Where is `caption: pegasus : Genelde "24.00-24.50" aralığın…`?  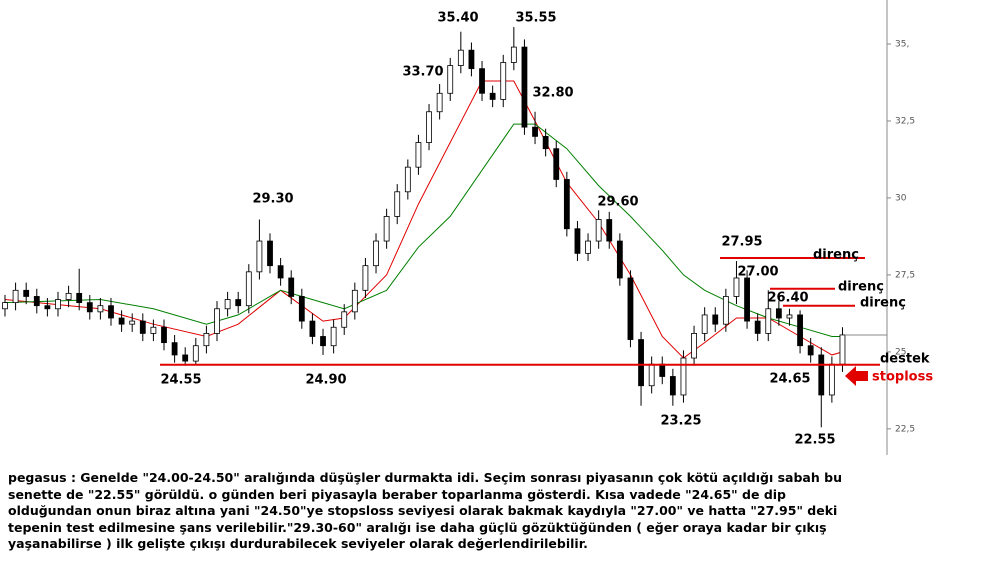
caption: pegasus : Genelde "24.00-24.50" aralığın… is located at coordinates (500, 511).